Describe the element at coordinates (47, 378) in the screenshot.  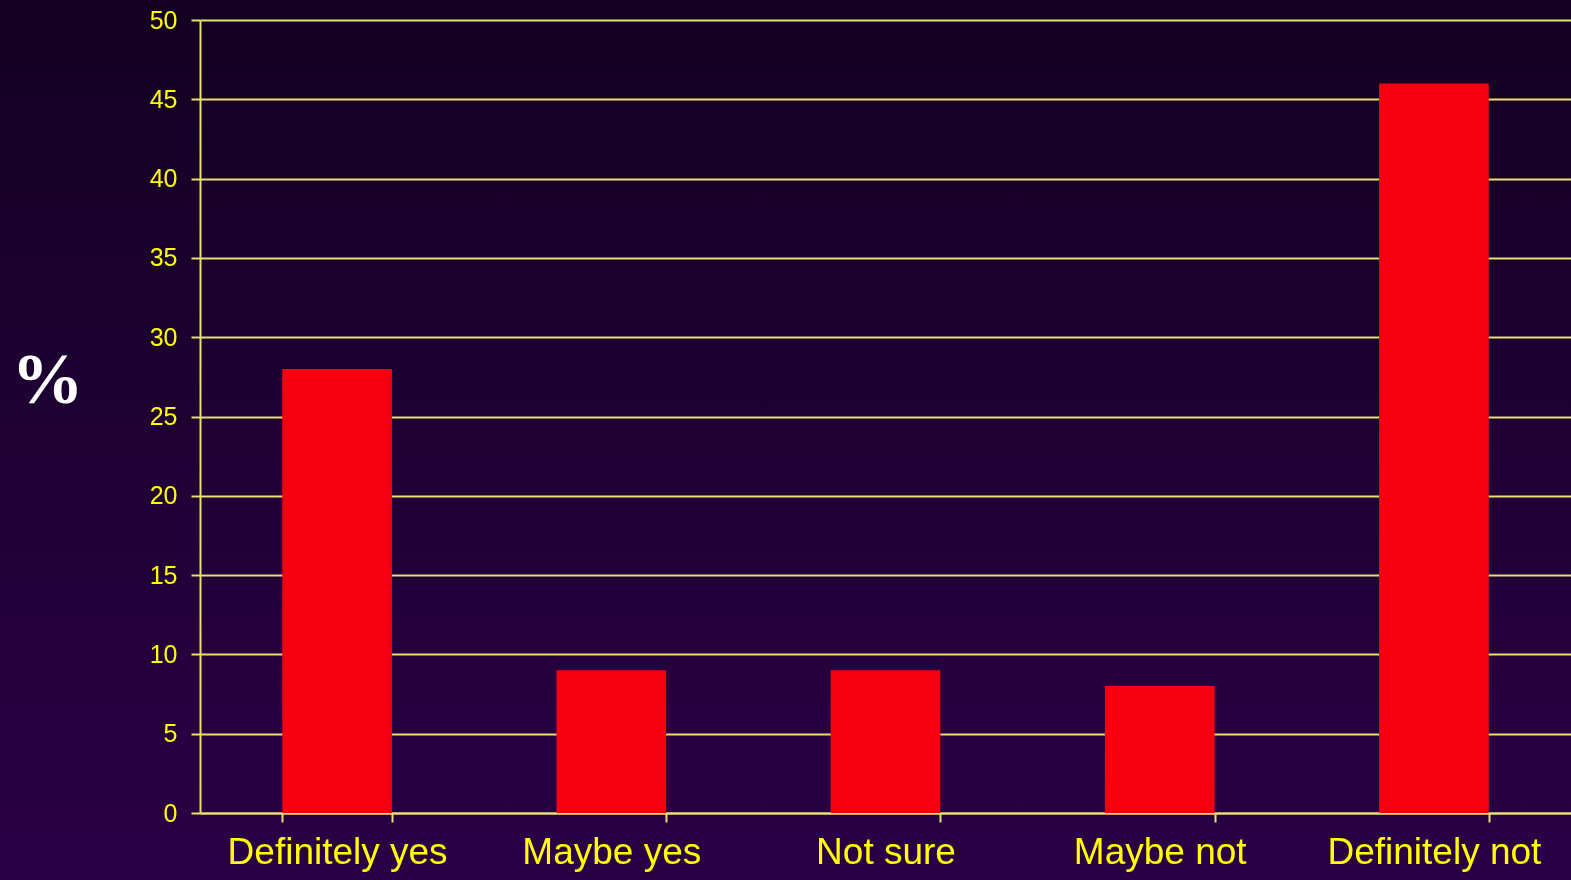
I see `y-axis-title: %` at that location.